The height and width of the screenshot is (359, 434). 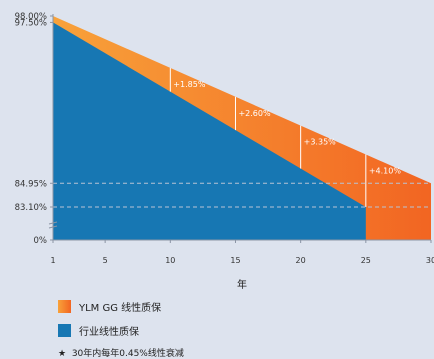 I want to click on annotation-label-1: +2.60%, so click(x=254, y=113).